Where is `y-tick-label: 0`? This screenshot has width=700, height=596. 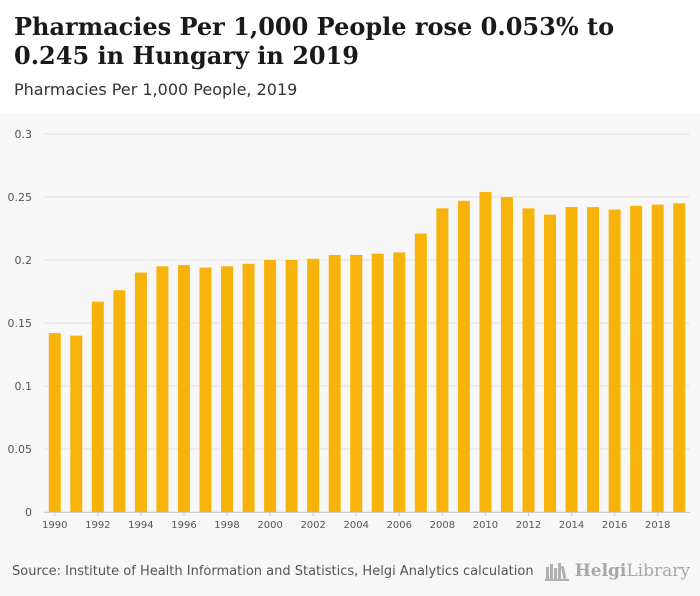
y-tick-label: 0 is located at coordinates (28, 512).